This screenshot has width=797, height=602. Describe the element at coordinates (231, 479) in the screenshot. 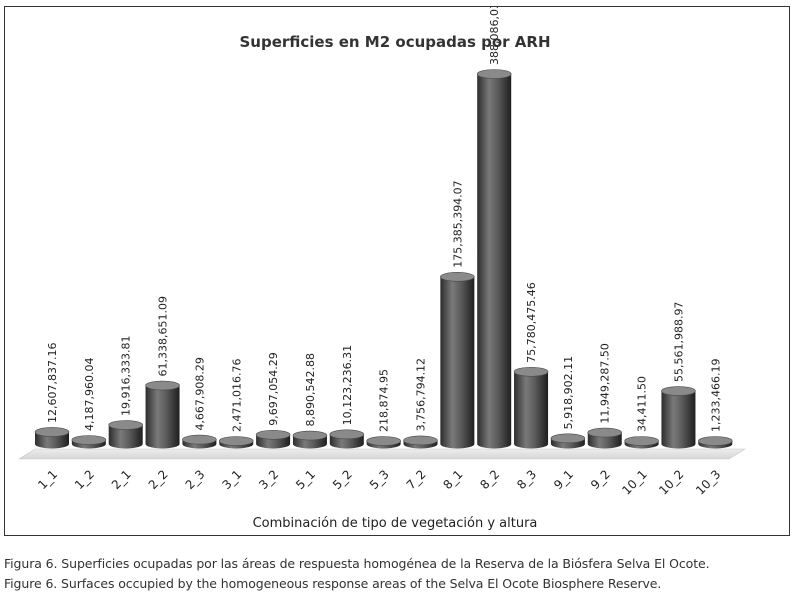

I see `category-label-3-1: 3_1` at that location.